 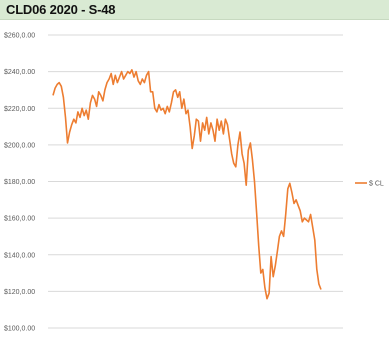 I want to click on y-tick-label: $240,0.00, so click(x=19, y=72).